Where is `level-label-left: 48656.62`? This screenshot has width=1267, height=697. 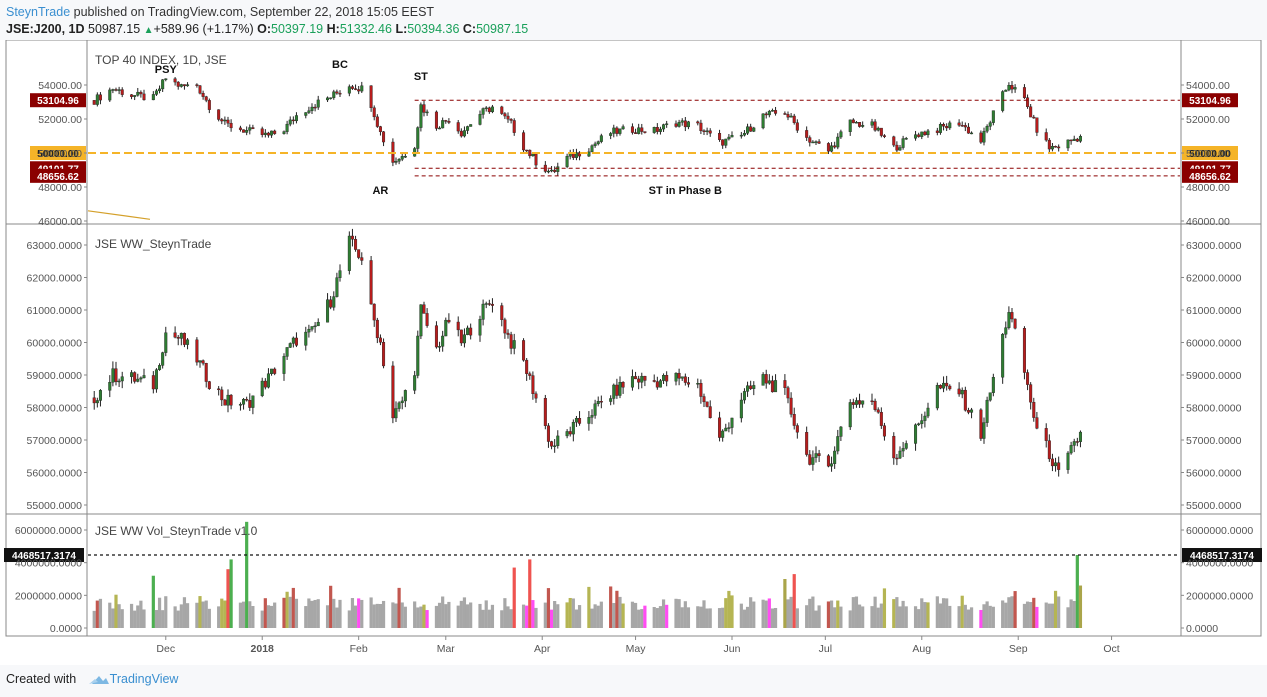
level-label-left: 48656.62 is located at coordinates (58, 177).